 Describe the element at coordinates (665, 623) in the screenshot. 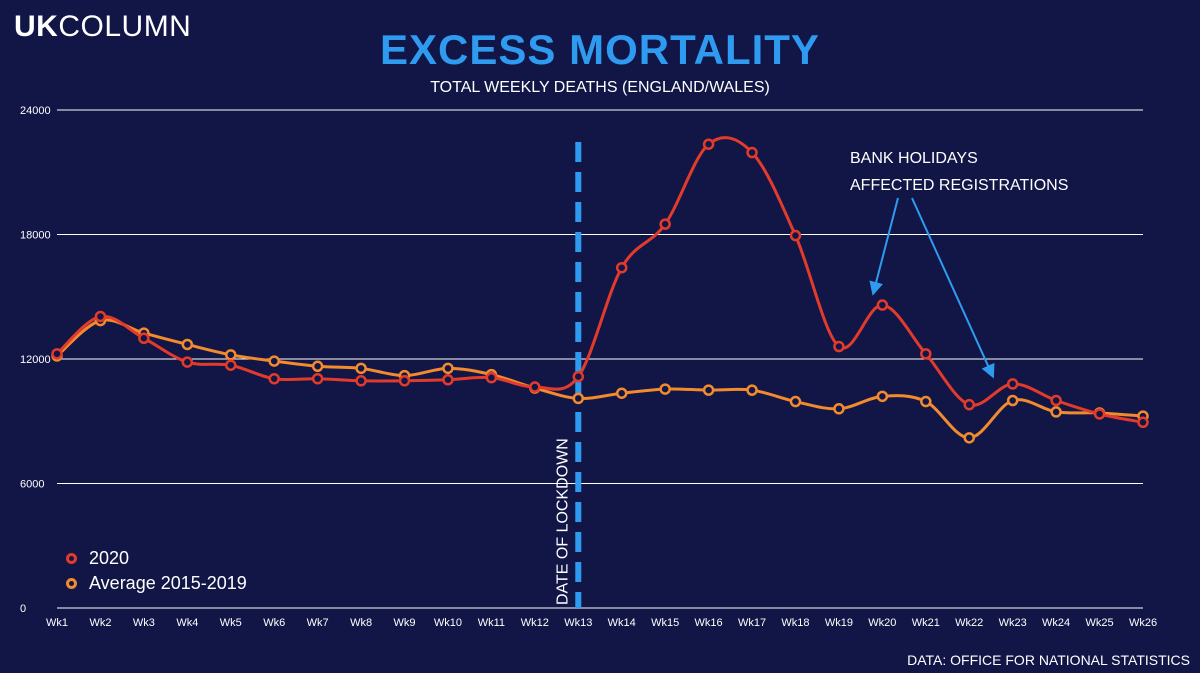

I see `x-tick-label: Wk15` at that location.